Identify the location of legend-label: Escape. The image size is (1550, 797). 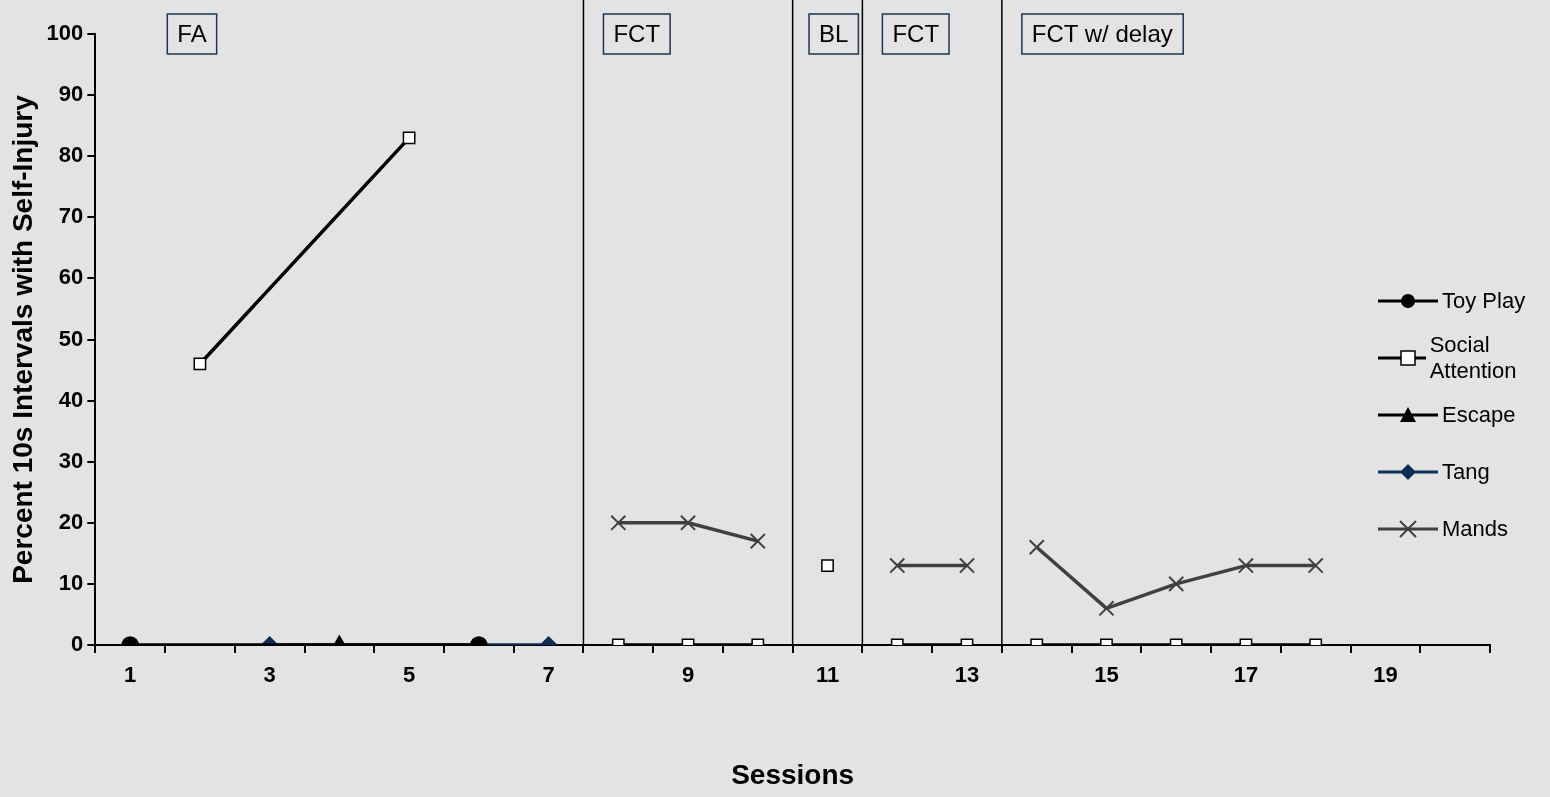
(1479, 414).